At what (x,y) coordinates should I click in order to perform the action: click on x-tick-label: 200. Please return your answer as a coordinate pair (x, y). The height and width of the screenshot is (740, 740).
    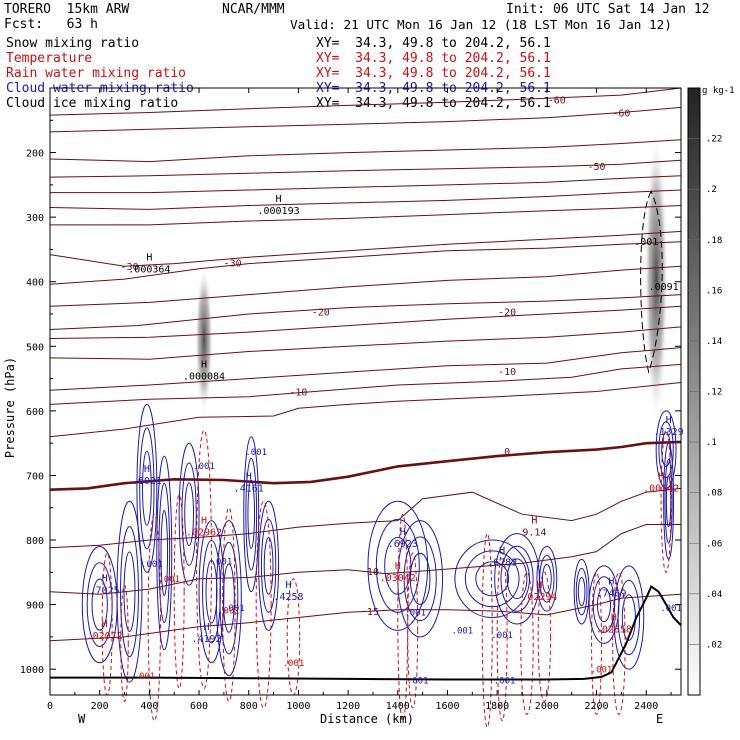
    Looking at the image, I should click on (100, 706).